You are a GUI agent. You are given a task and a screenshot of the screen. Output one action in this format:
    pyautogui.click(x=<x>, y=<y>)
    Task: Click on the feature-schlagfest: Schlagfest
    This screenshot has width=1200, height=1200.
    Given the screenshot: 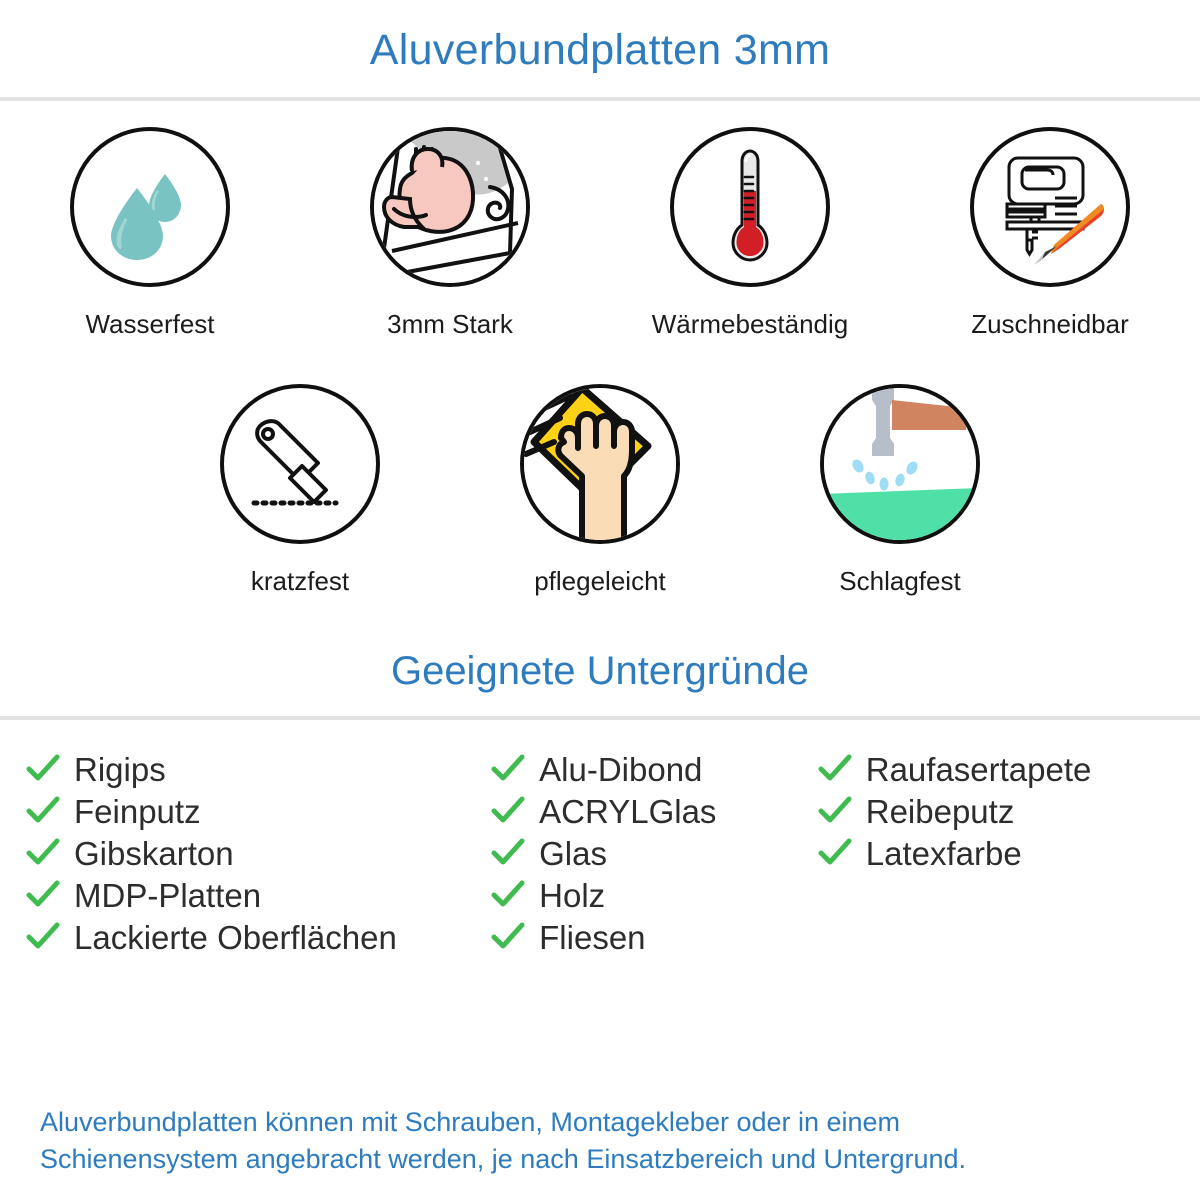 What is the action you would take?
    pyautogui.click(x=900, y=490)
    